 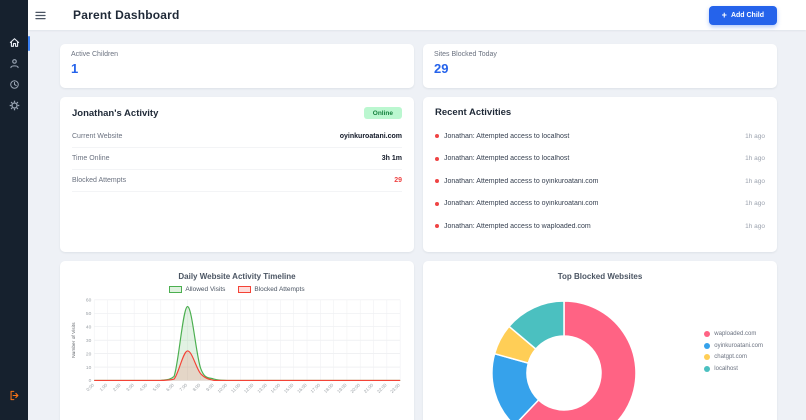 I want to click on line-chart-title: Daily Website Activity Timeline, so click(x=237, y=276).